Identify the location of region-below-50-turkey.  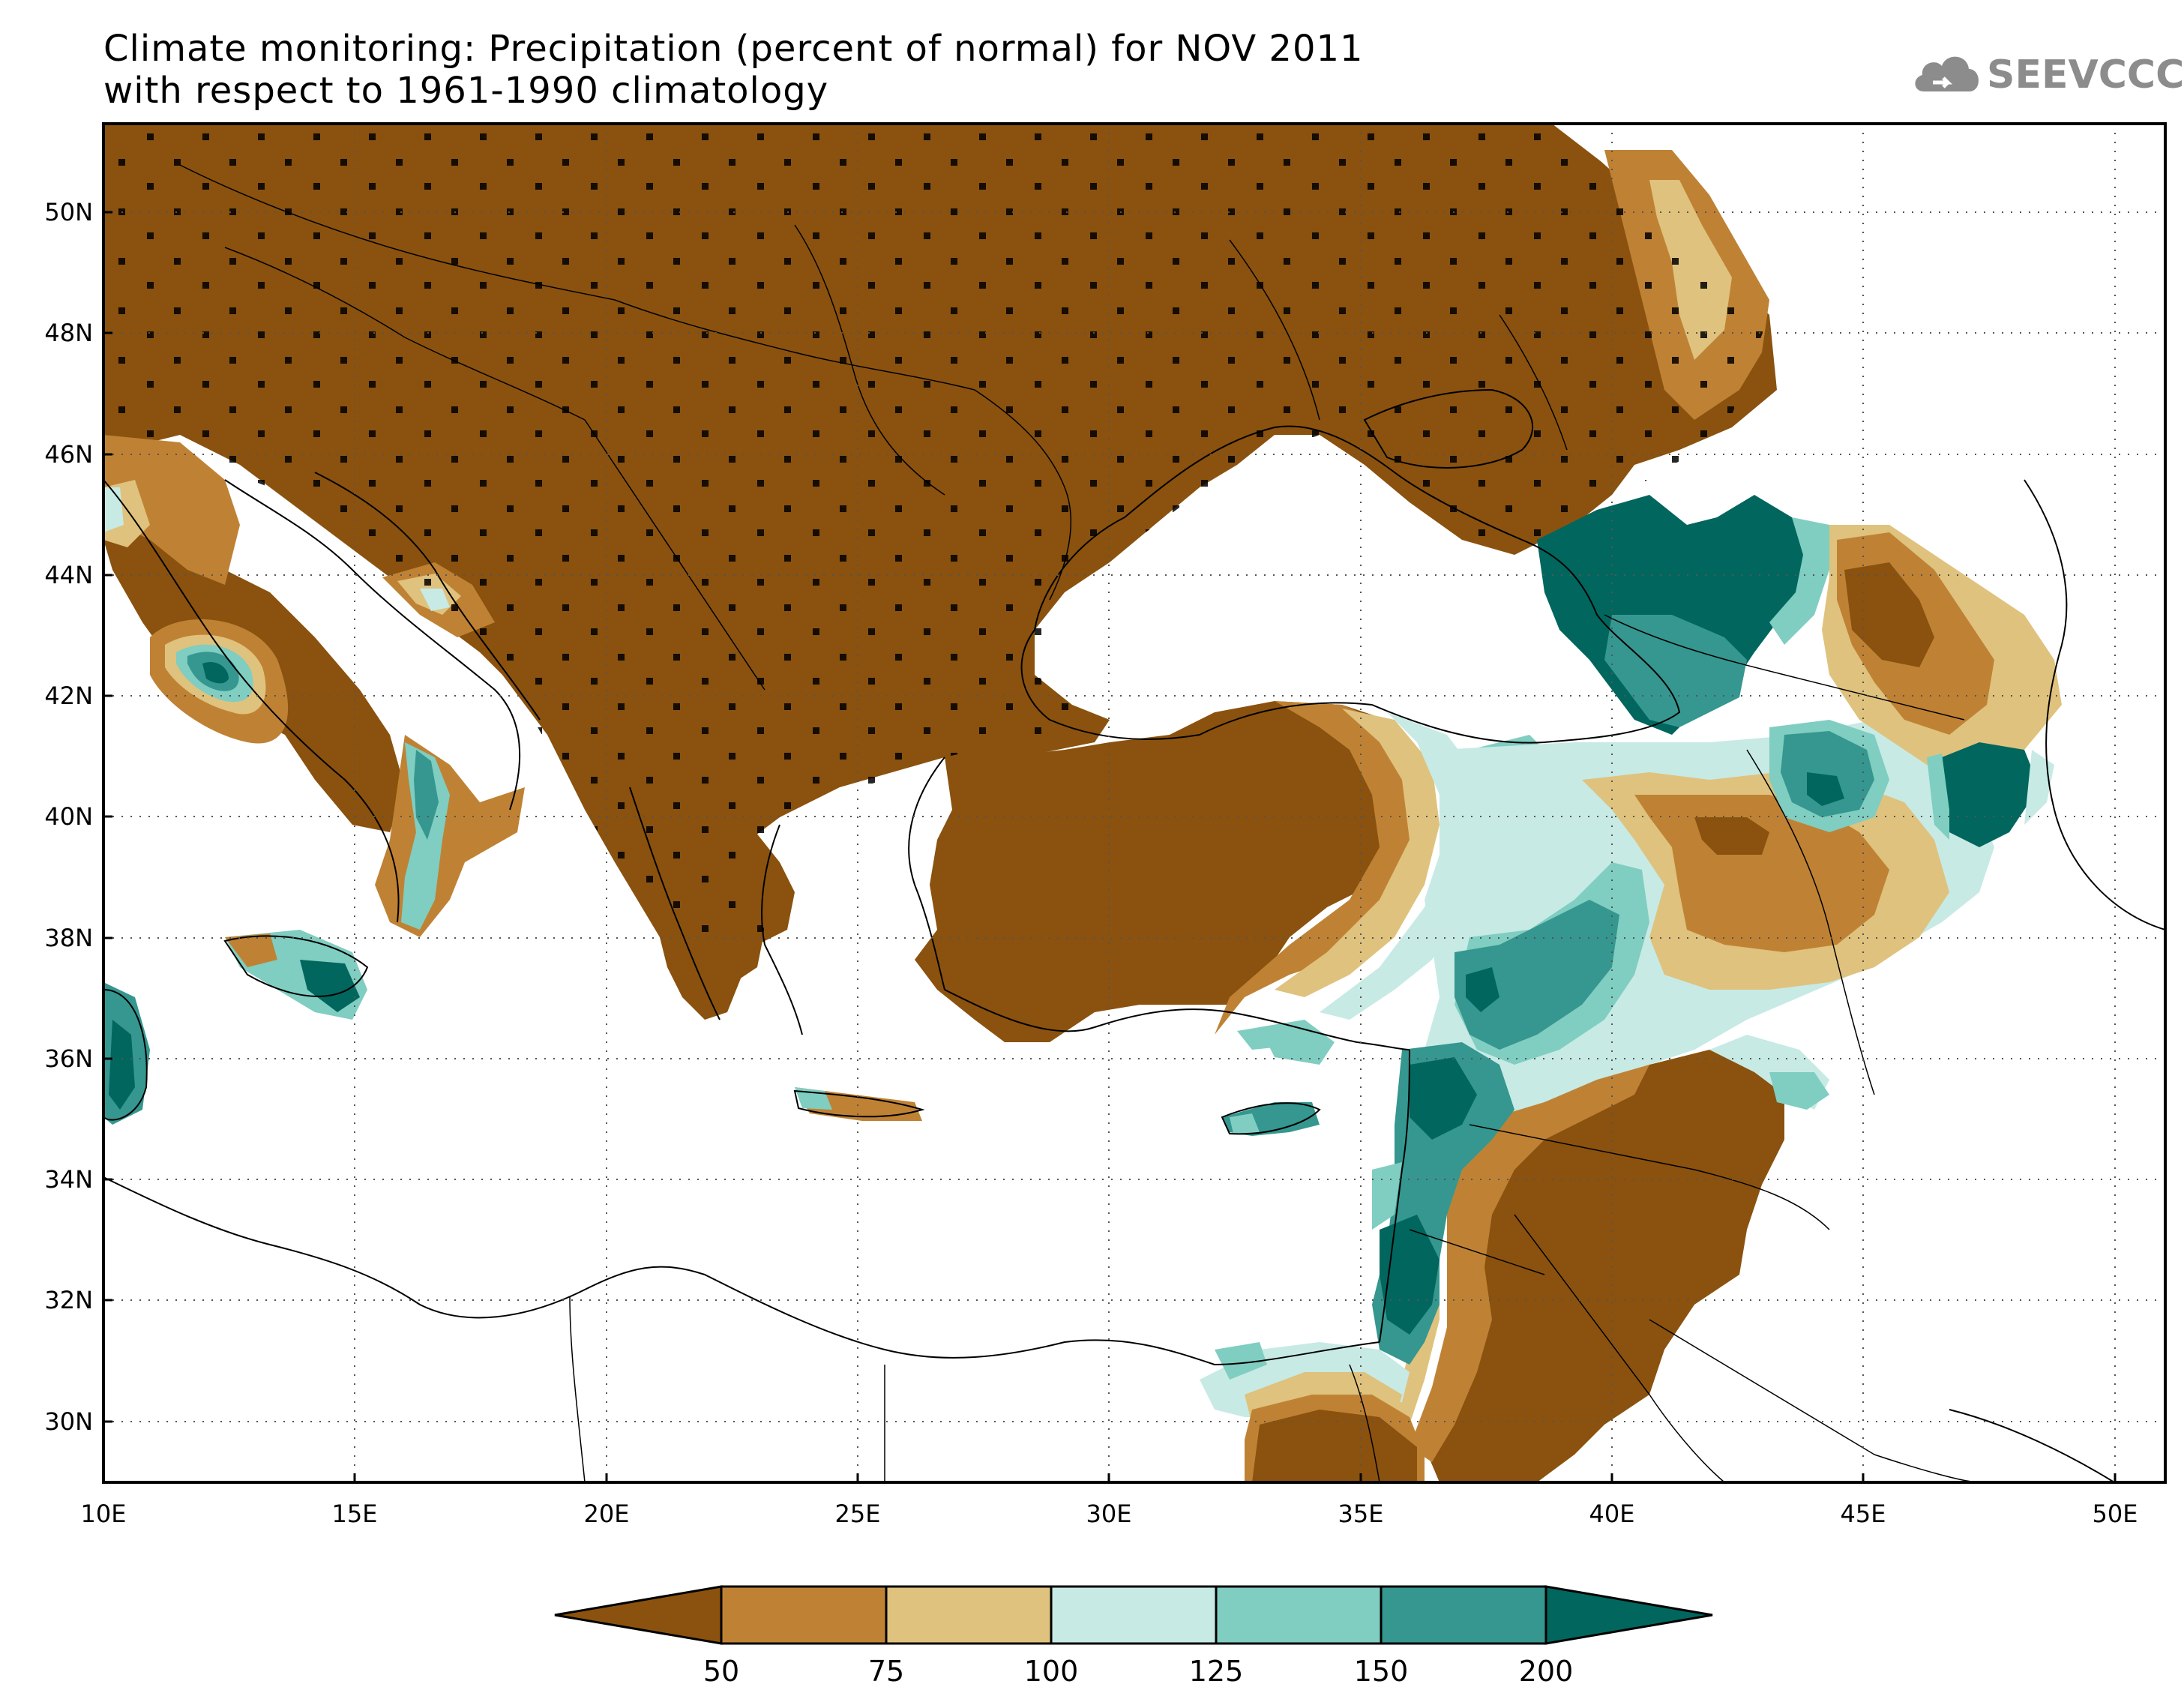
(1166, 871).